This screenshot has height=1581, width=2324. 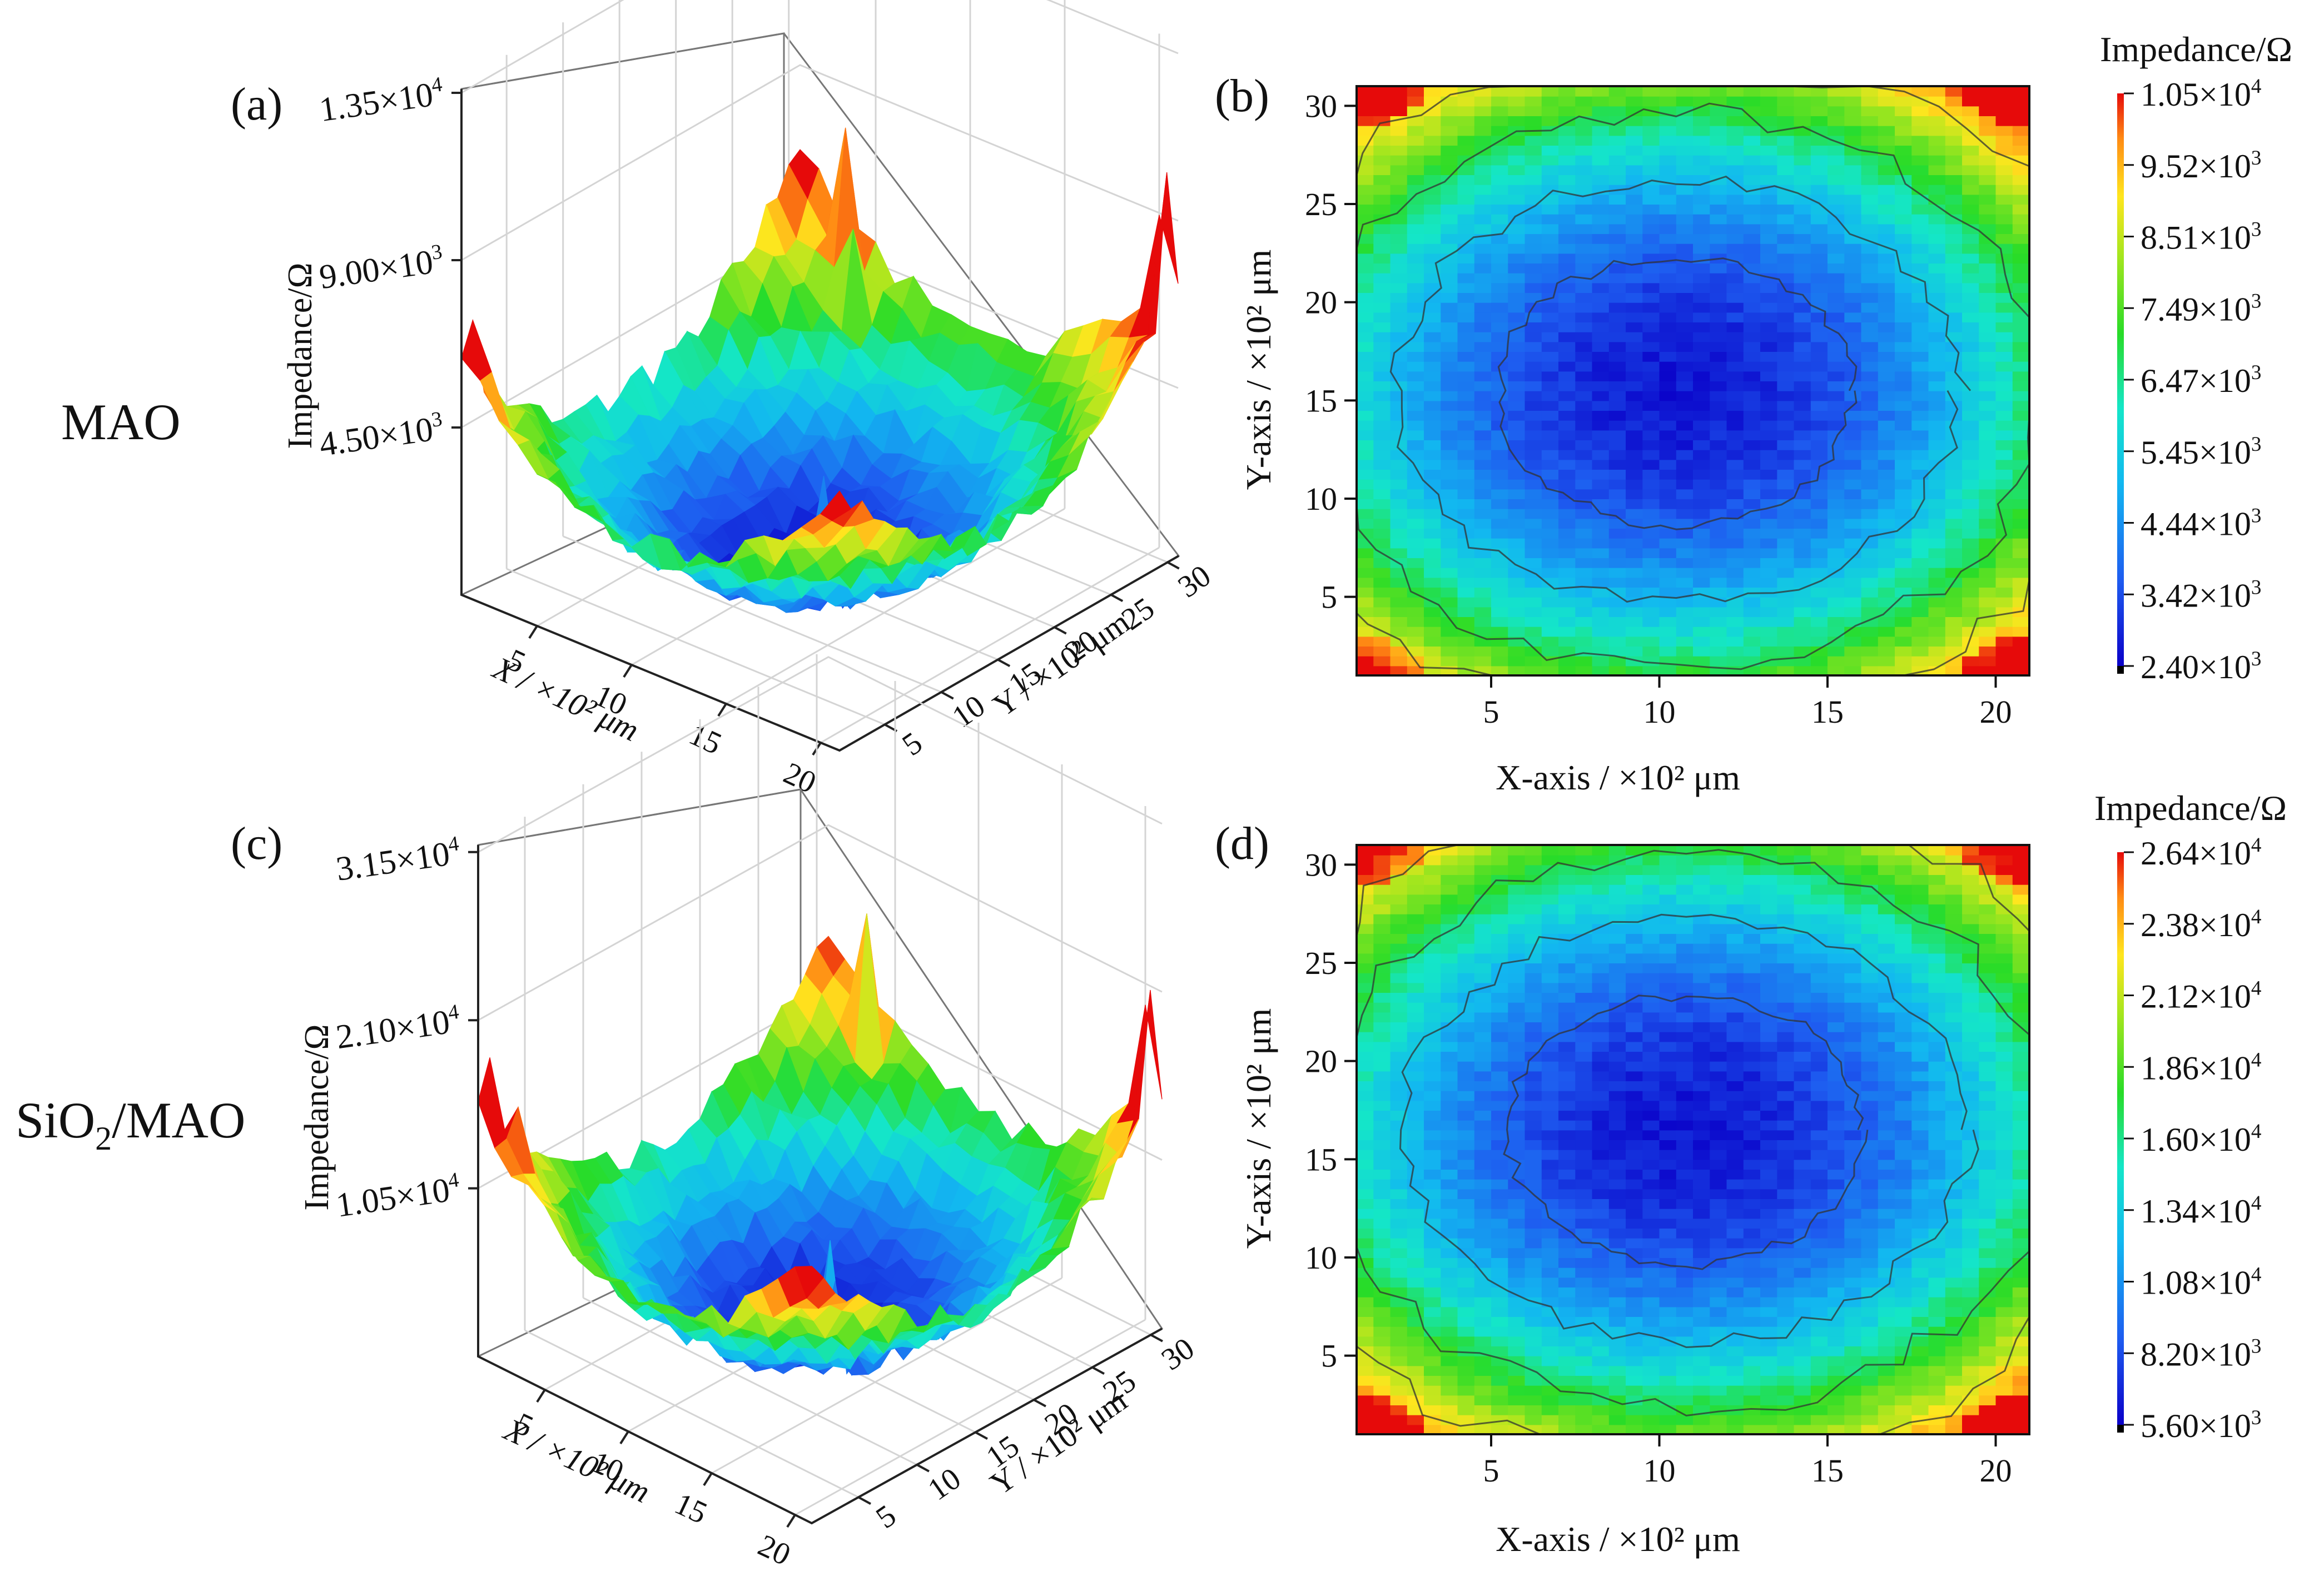 What do you see at coordinates (1060, 630) in the screenshot?
I see `y-tick` at bounding box center [1060, 630].